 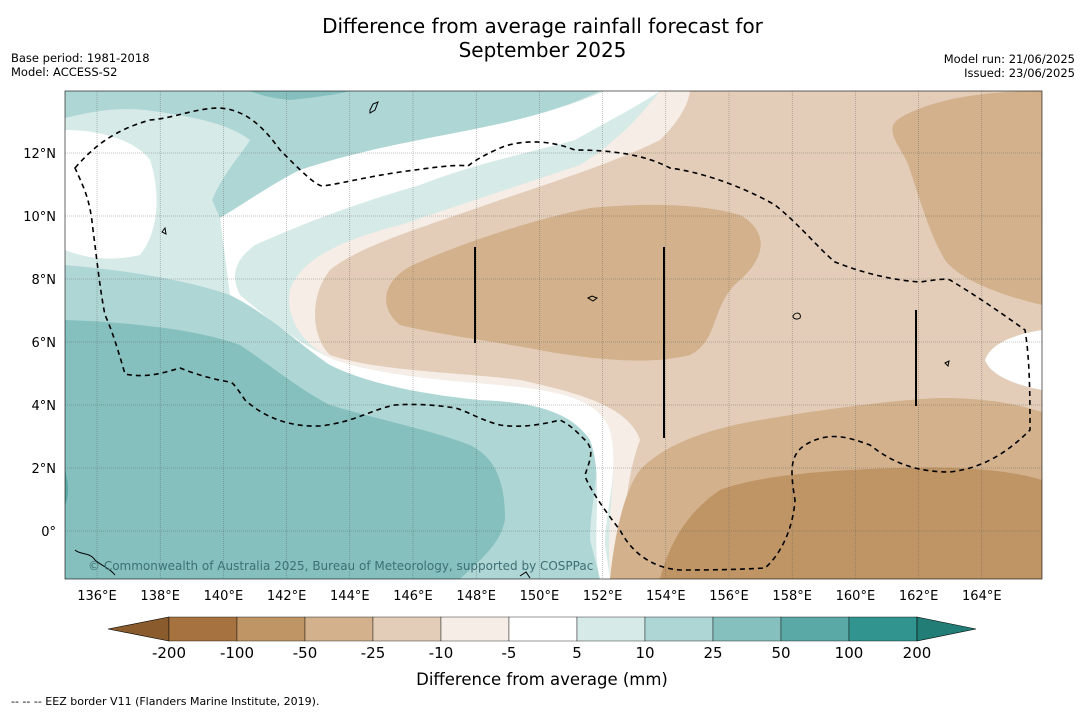 What do you see at coordinates (946, 629) in the screenshot?
I see `colorbar-extend-high` at bounding box center [946, 629].